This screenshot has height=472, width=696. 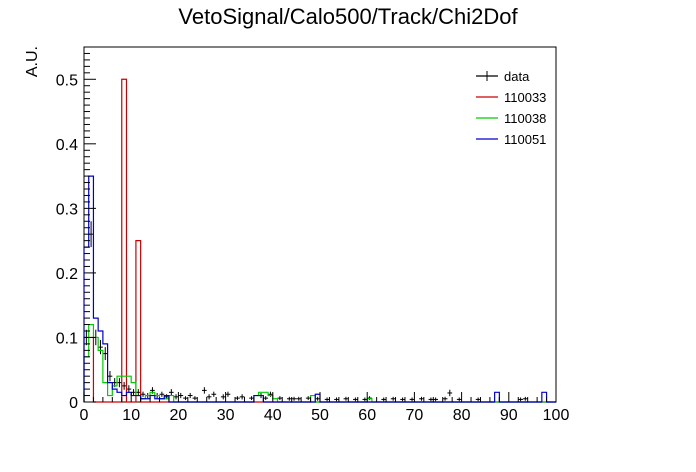 I want to click on x-tick-label: 90, so click(x=509, y=415).